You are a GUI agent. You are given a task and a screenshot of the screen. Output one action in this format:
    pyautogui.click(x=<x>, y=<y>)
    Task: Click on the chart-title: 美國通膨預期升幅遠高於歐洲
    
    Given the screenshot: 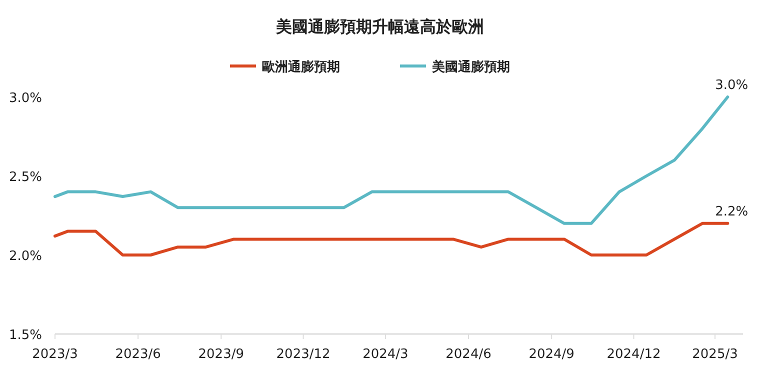 What is the action you would take?
    pyautogui.click(x=379, y=26)
    